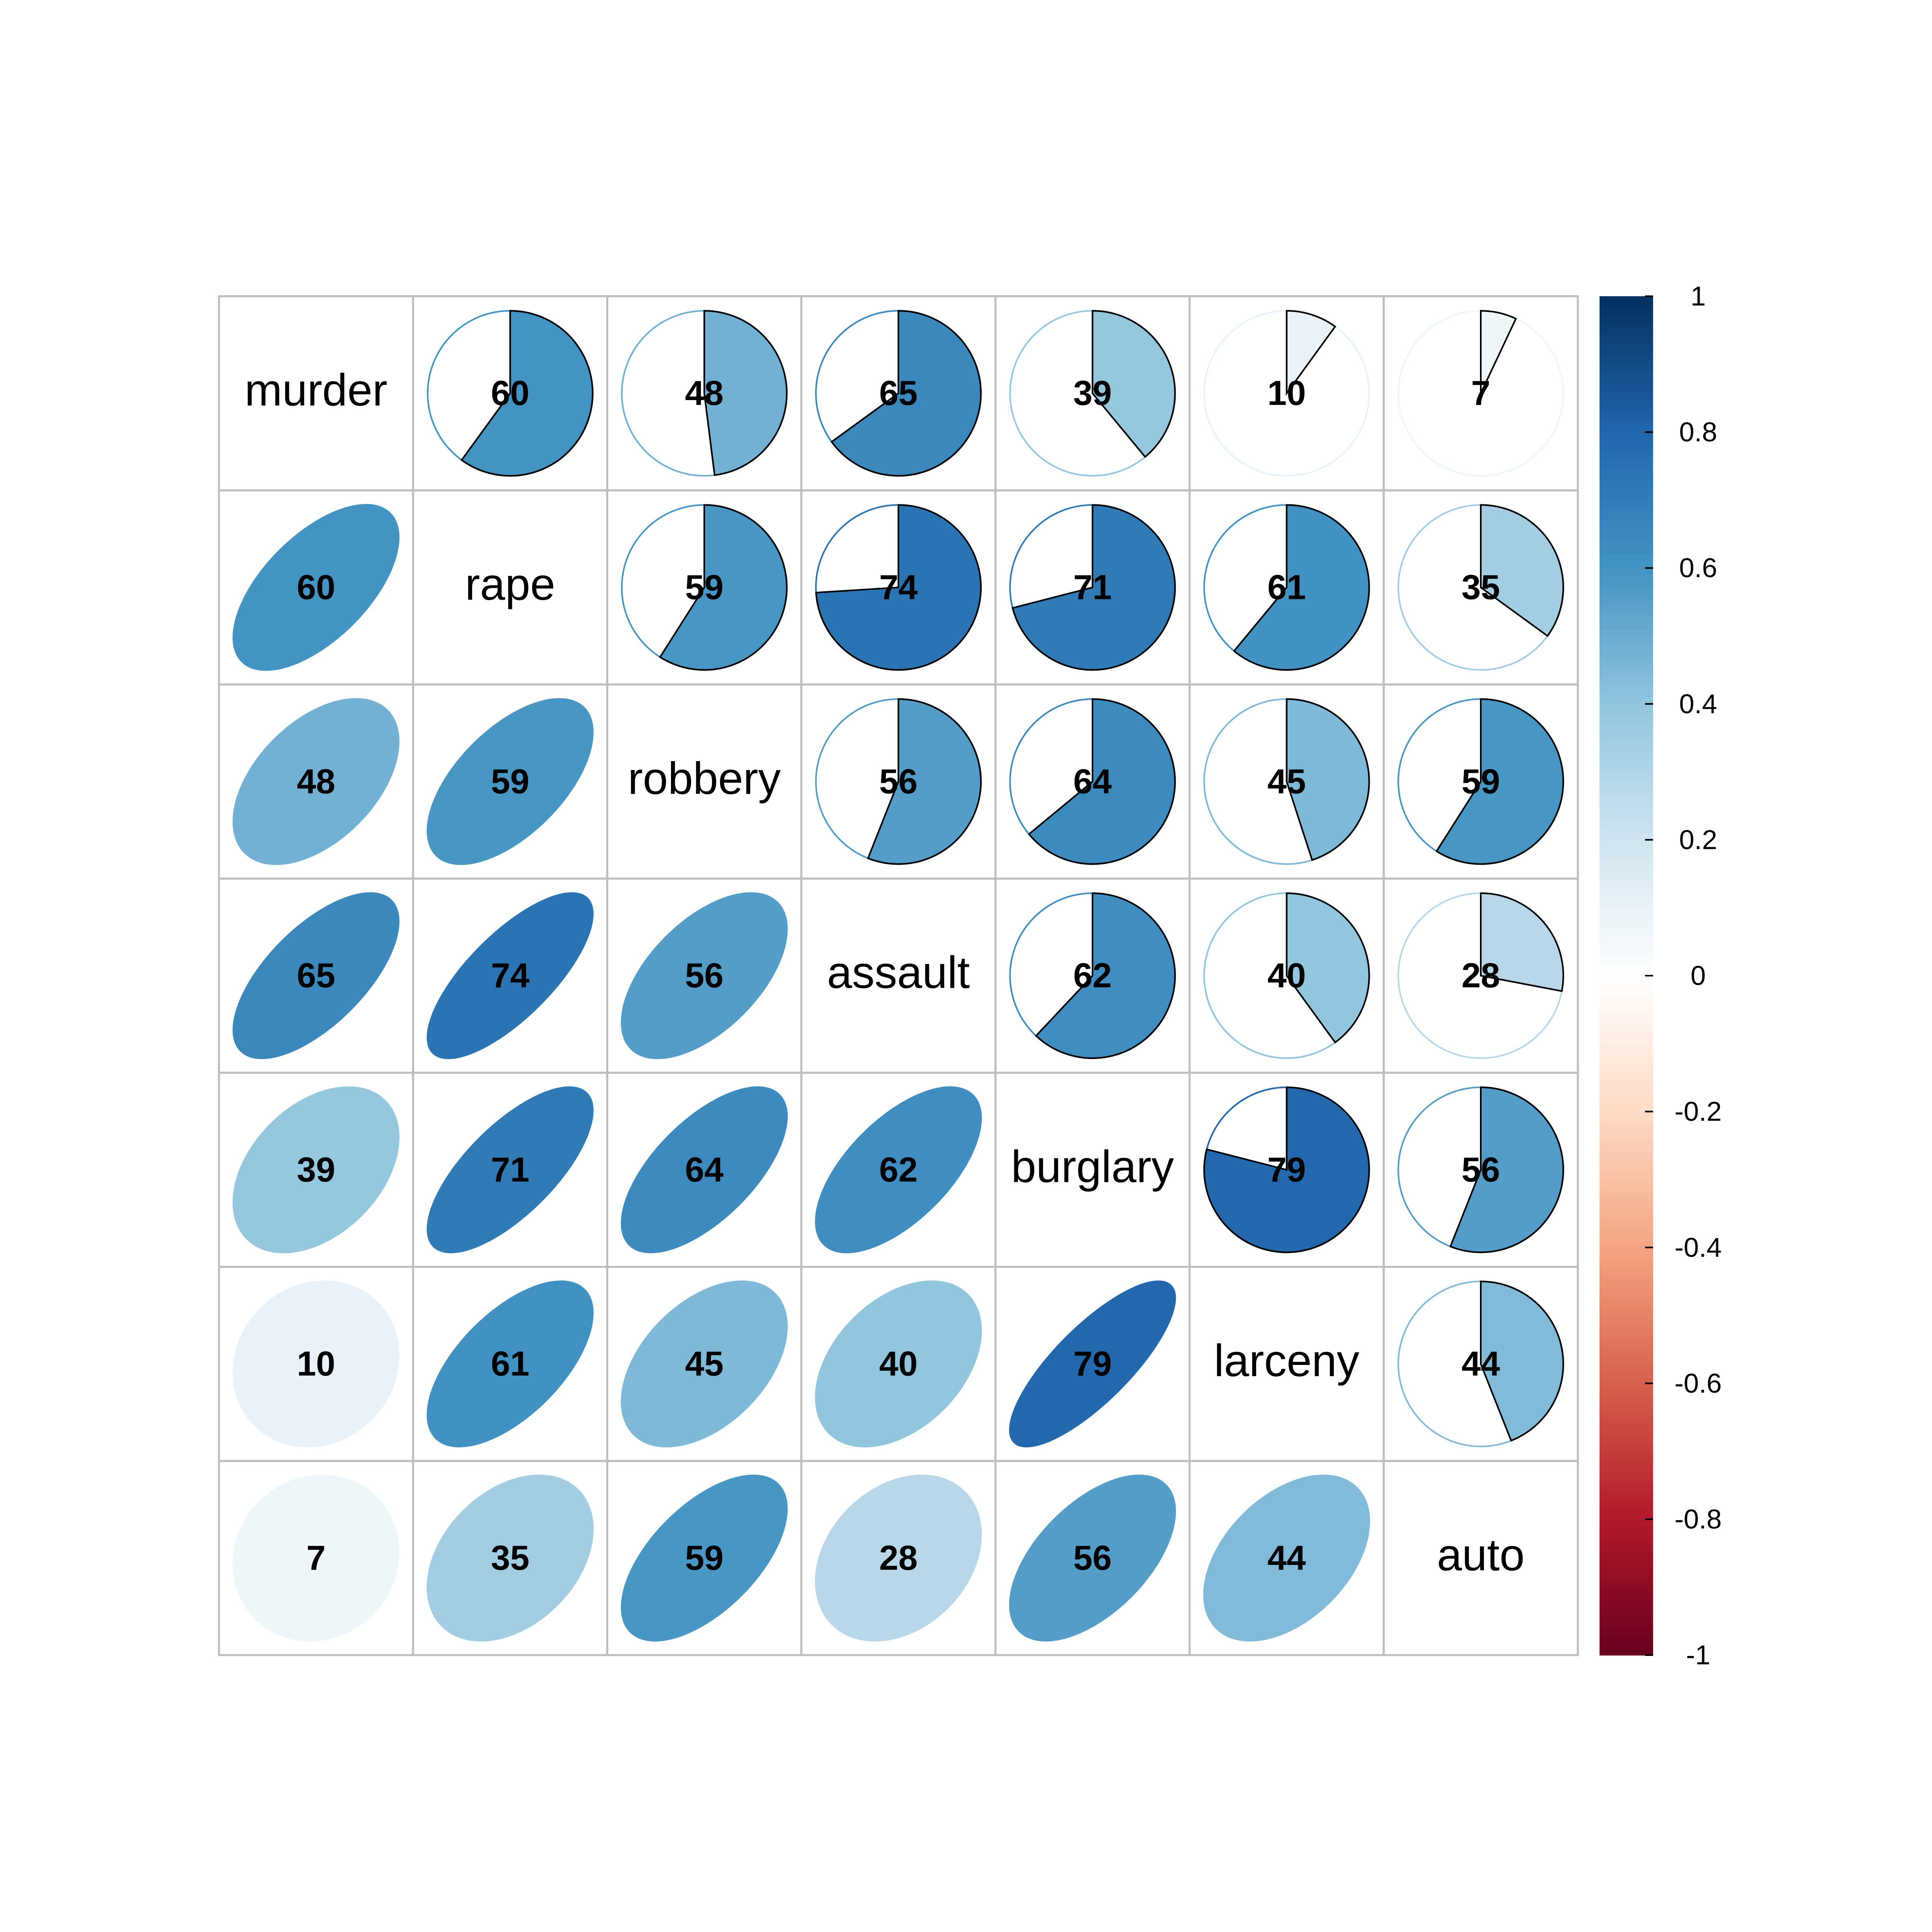  I want to click on value-label: 40, so click(898, 1364).